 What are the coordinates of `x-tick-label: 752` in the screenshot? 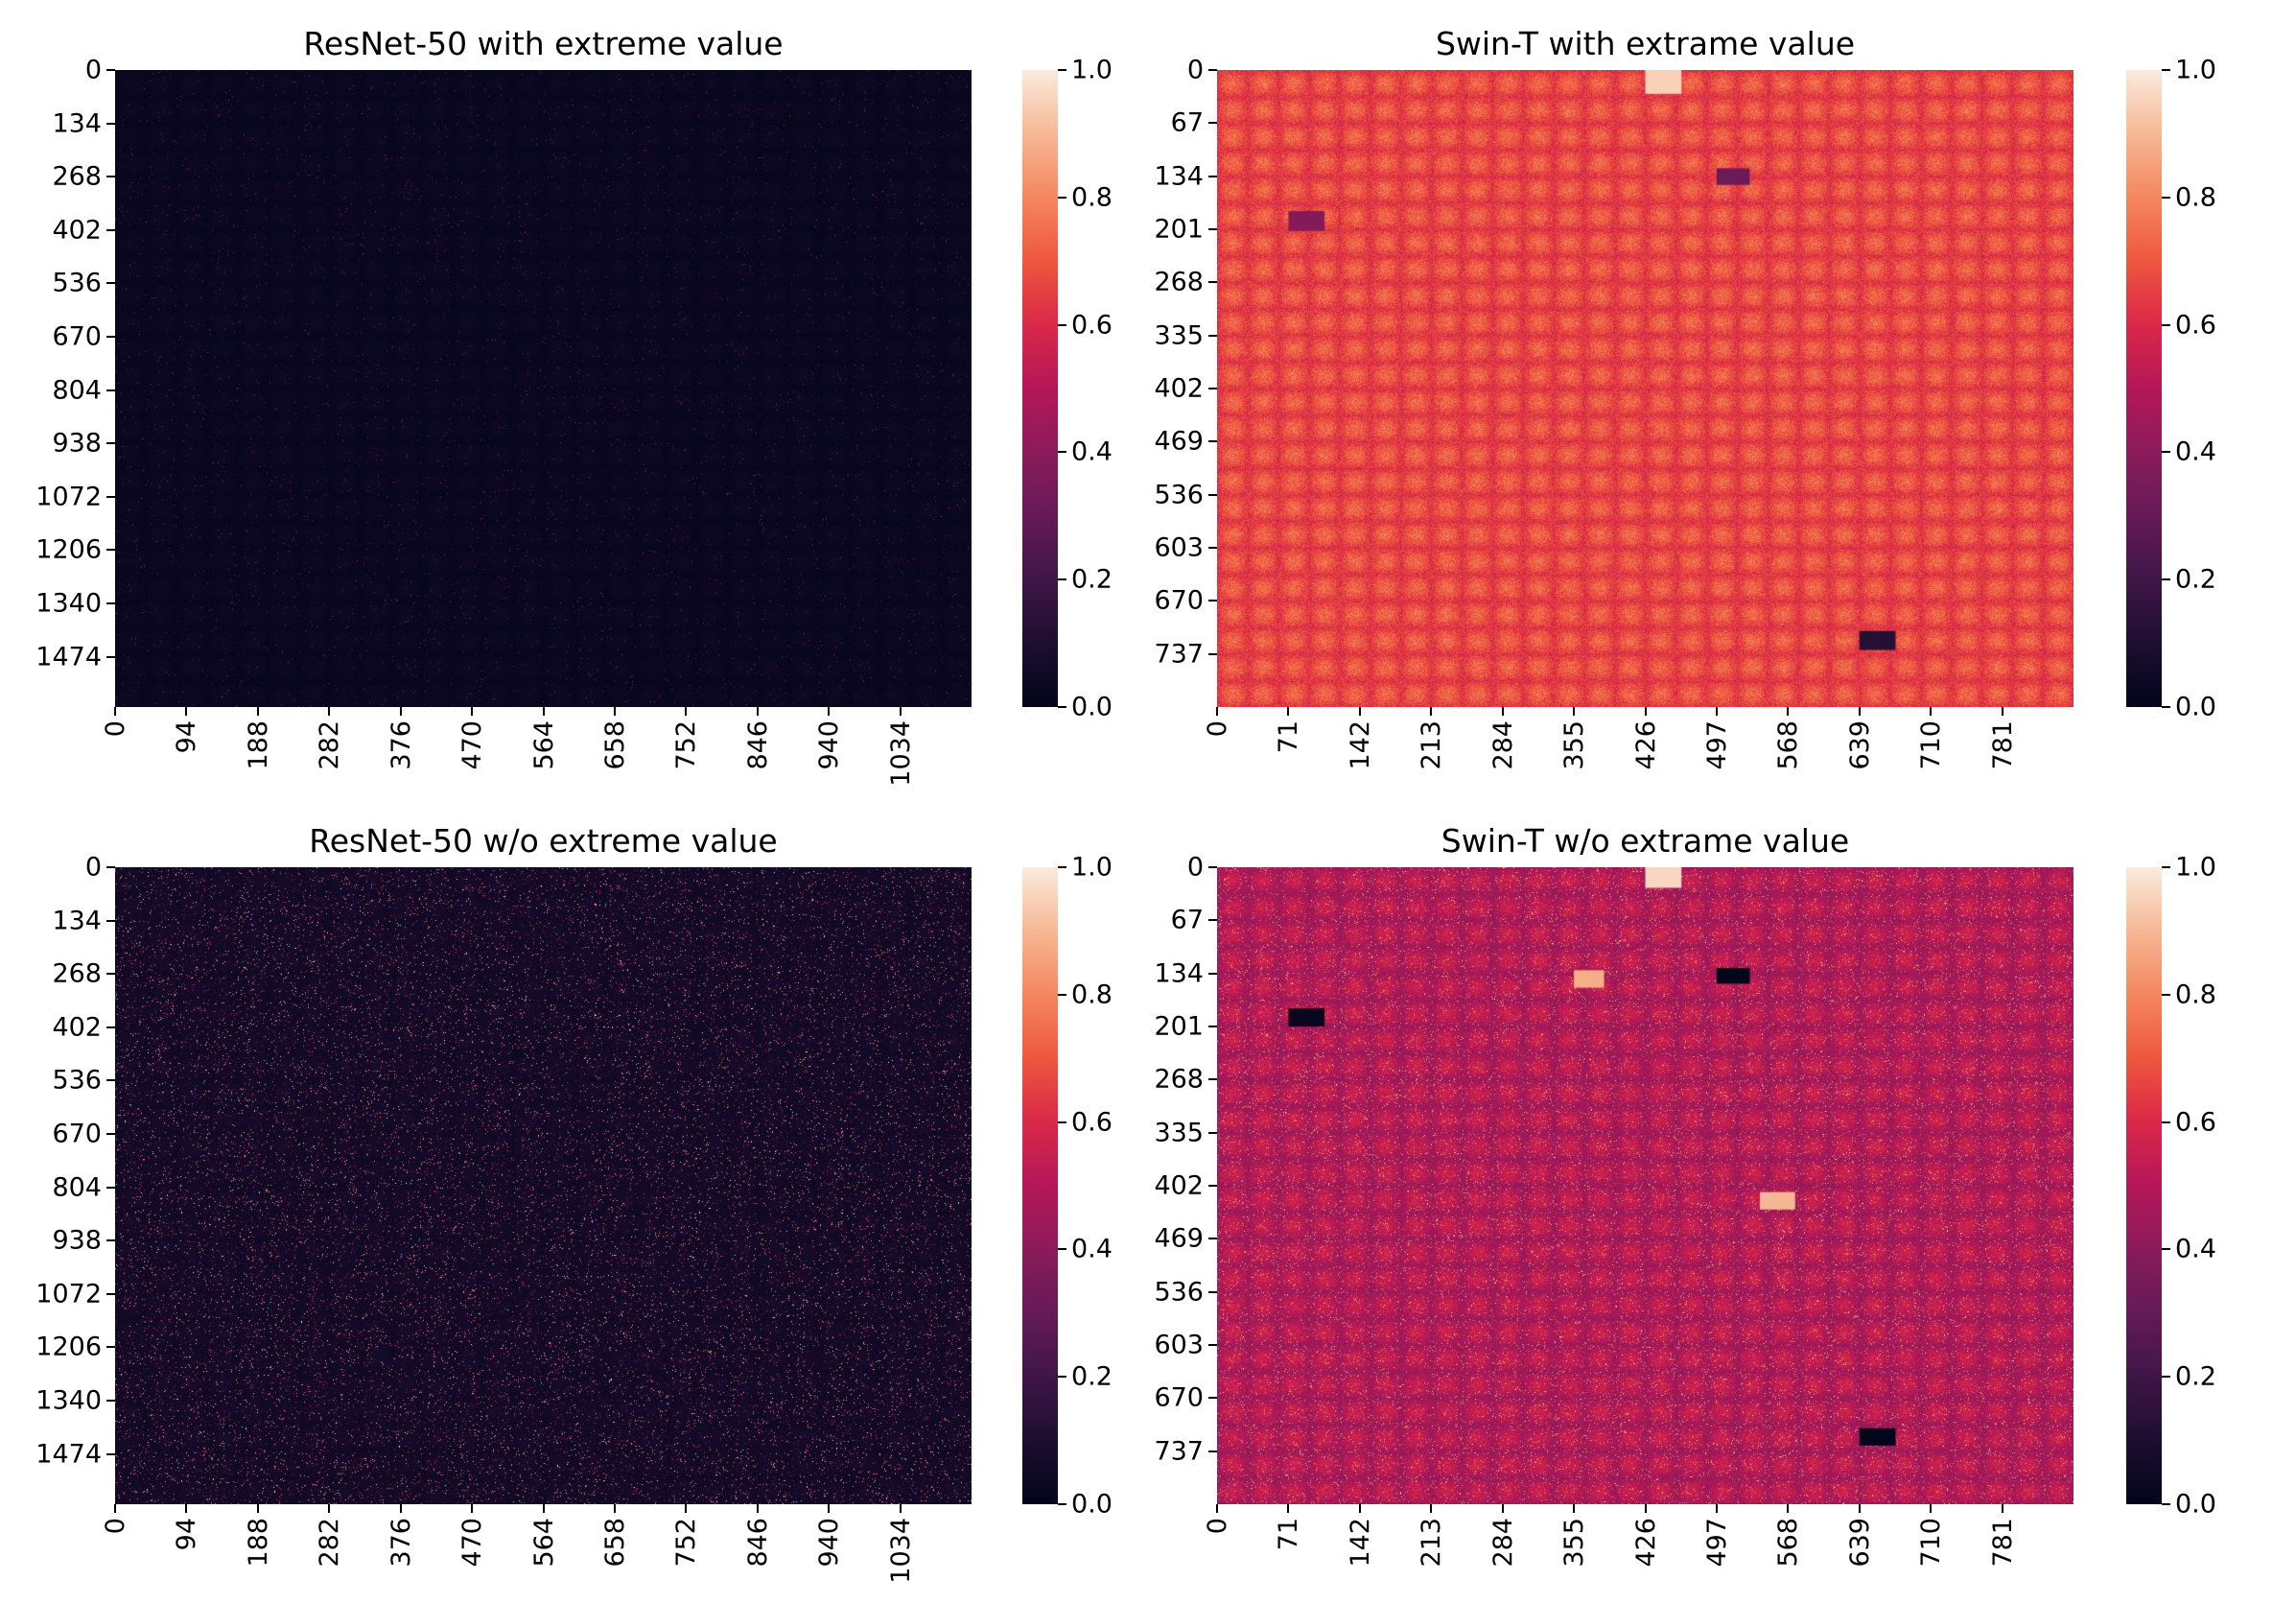 It's located at (686, 1543).